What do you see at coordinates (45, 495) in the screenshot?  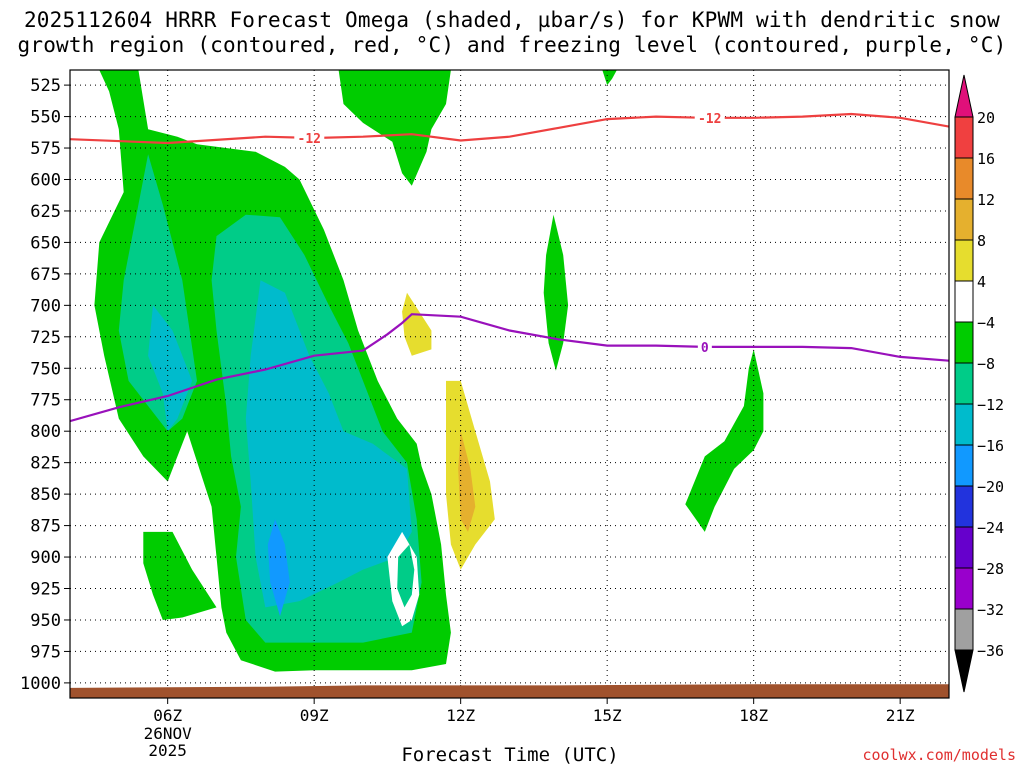 I see `ytick-label-850: 850` at bounding box center [45, 495].